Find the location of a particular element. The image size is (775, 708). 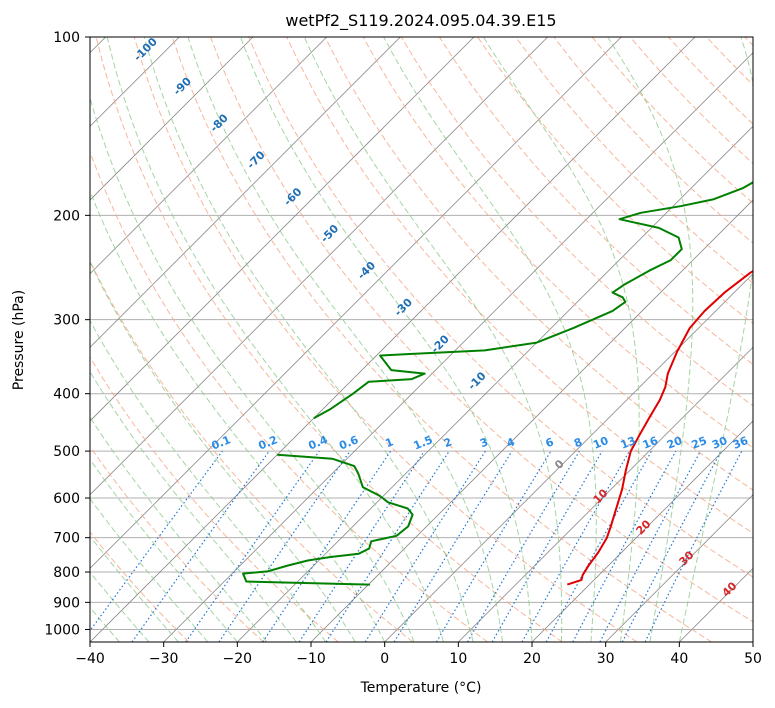

mixing-ratio-label: 13 is located at coordinates (628, 443).